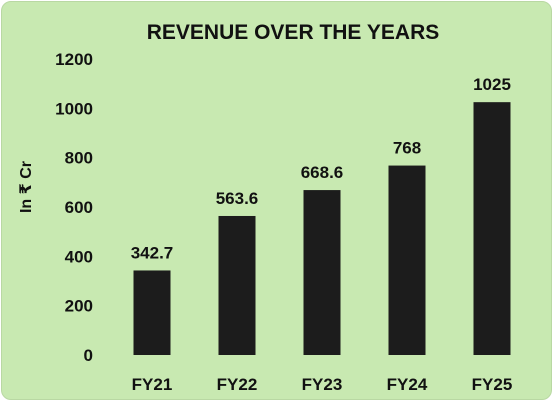  I want to click on y-tick-label: 800, so click(79, 158).